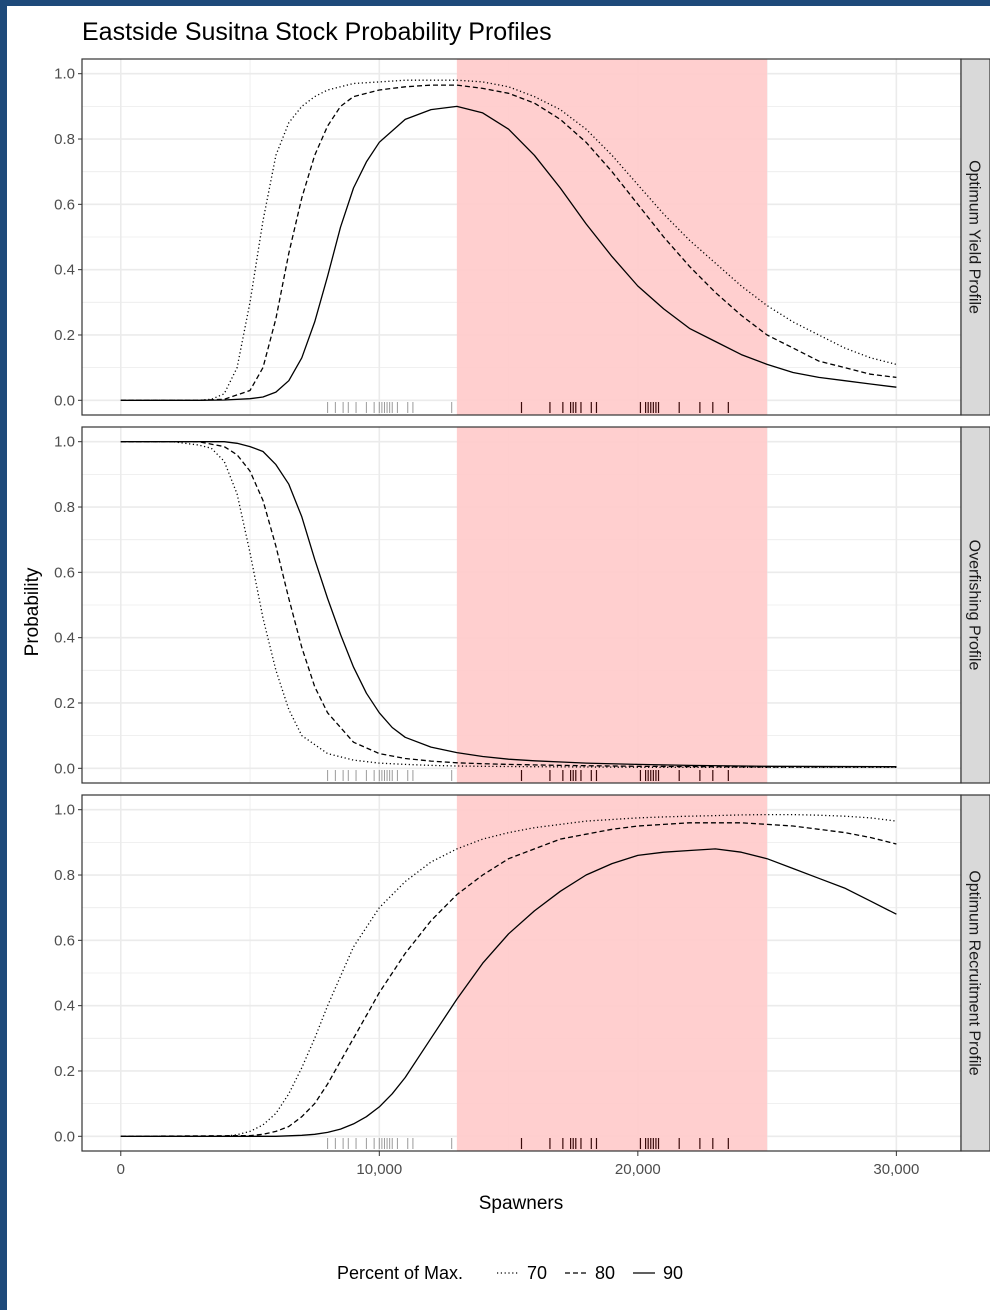  I want to click on x-tick-label: 30,000, so click(896, 1169).